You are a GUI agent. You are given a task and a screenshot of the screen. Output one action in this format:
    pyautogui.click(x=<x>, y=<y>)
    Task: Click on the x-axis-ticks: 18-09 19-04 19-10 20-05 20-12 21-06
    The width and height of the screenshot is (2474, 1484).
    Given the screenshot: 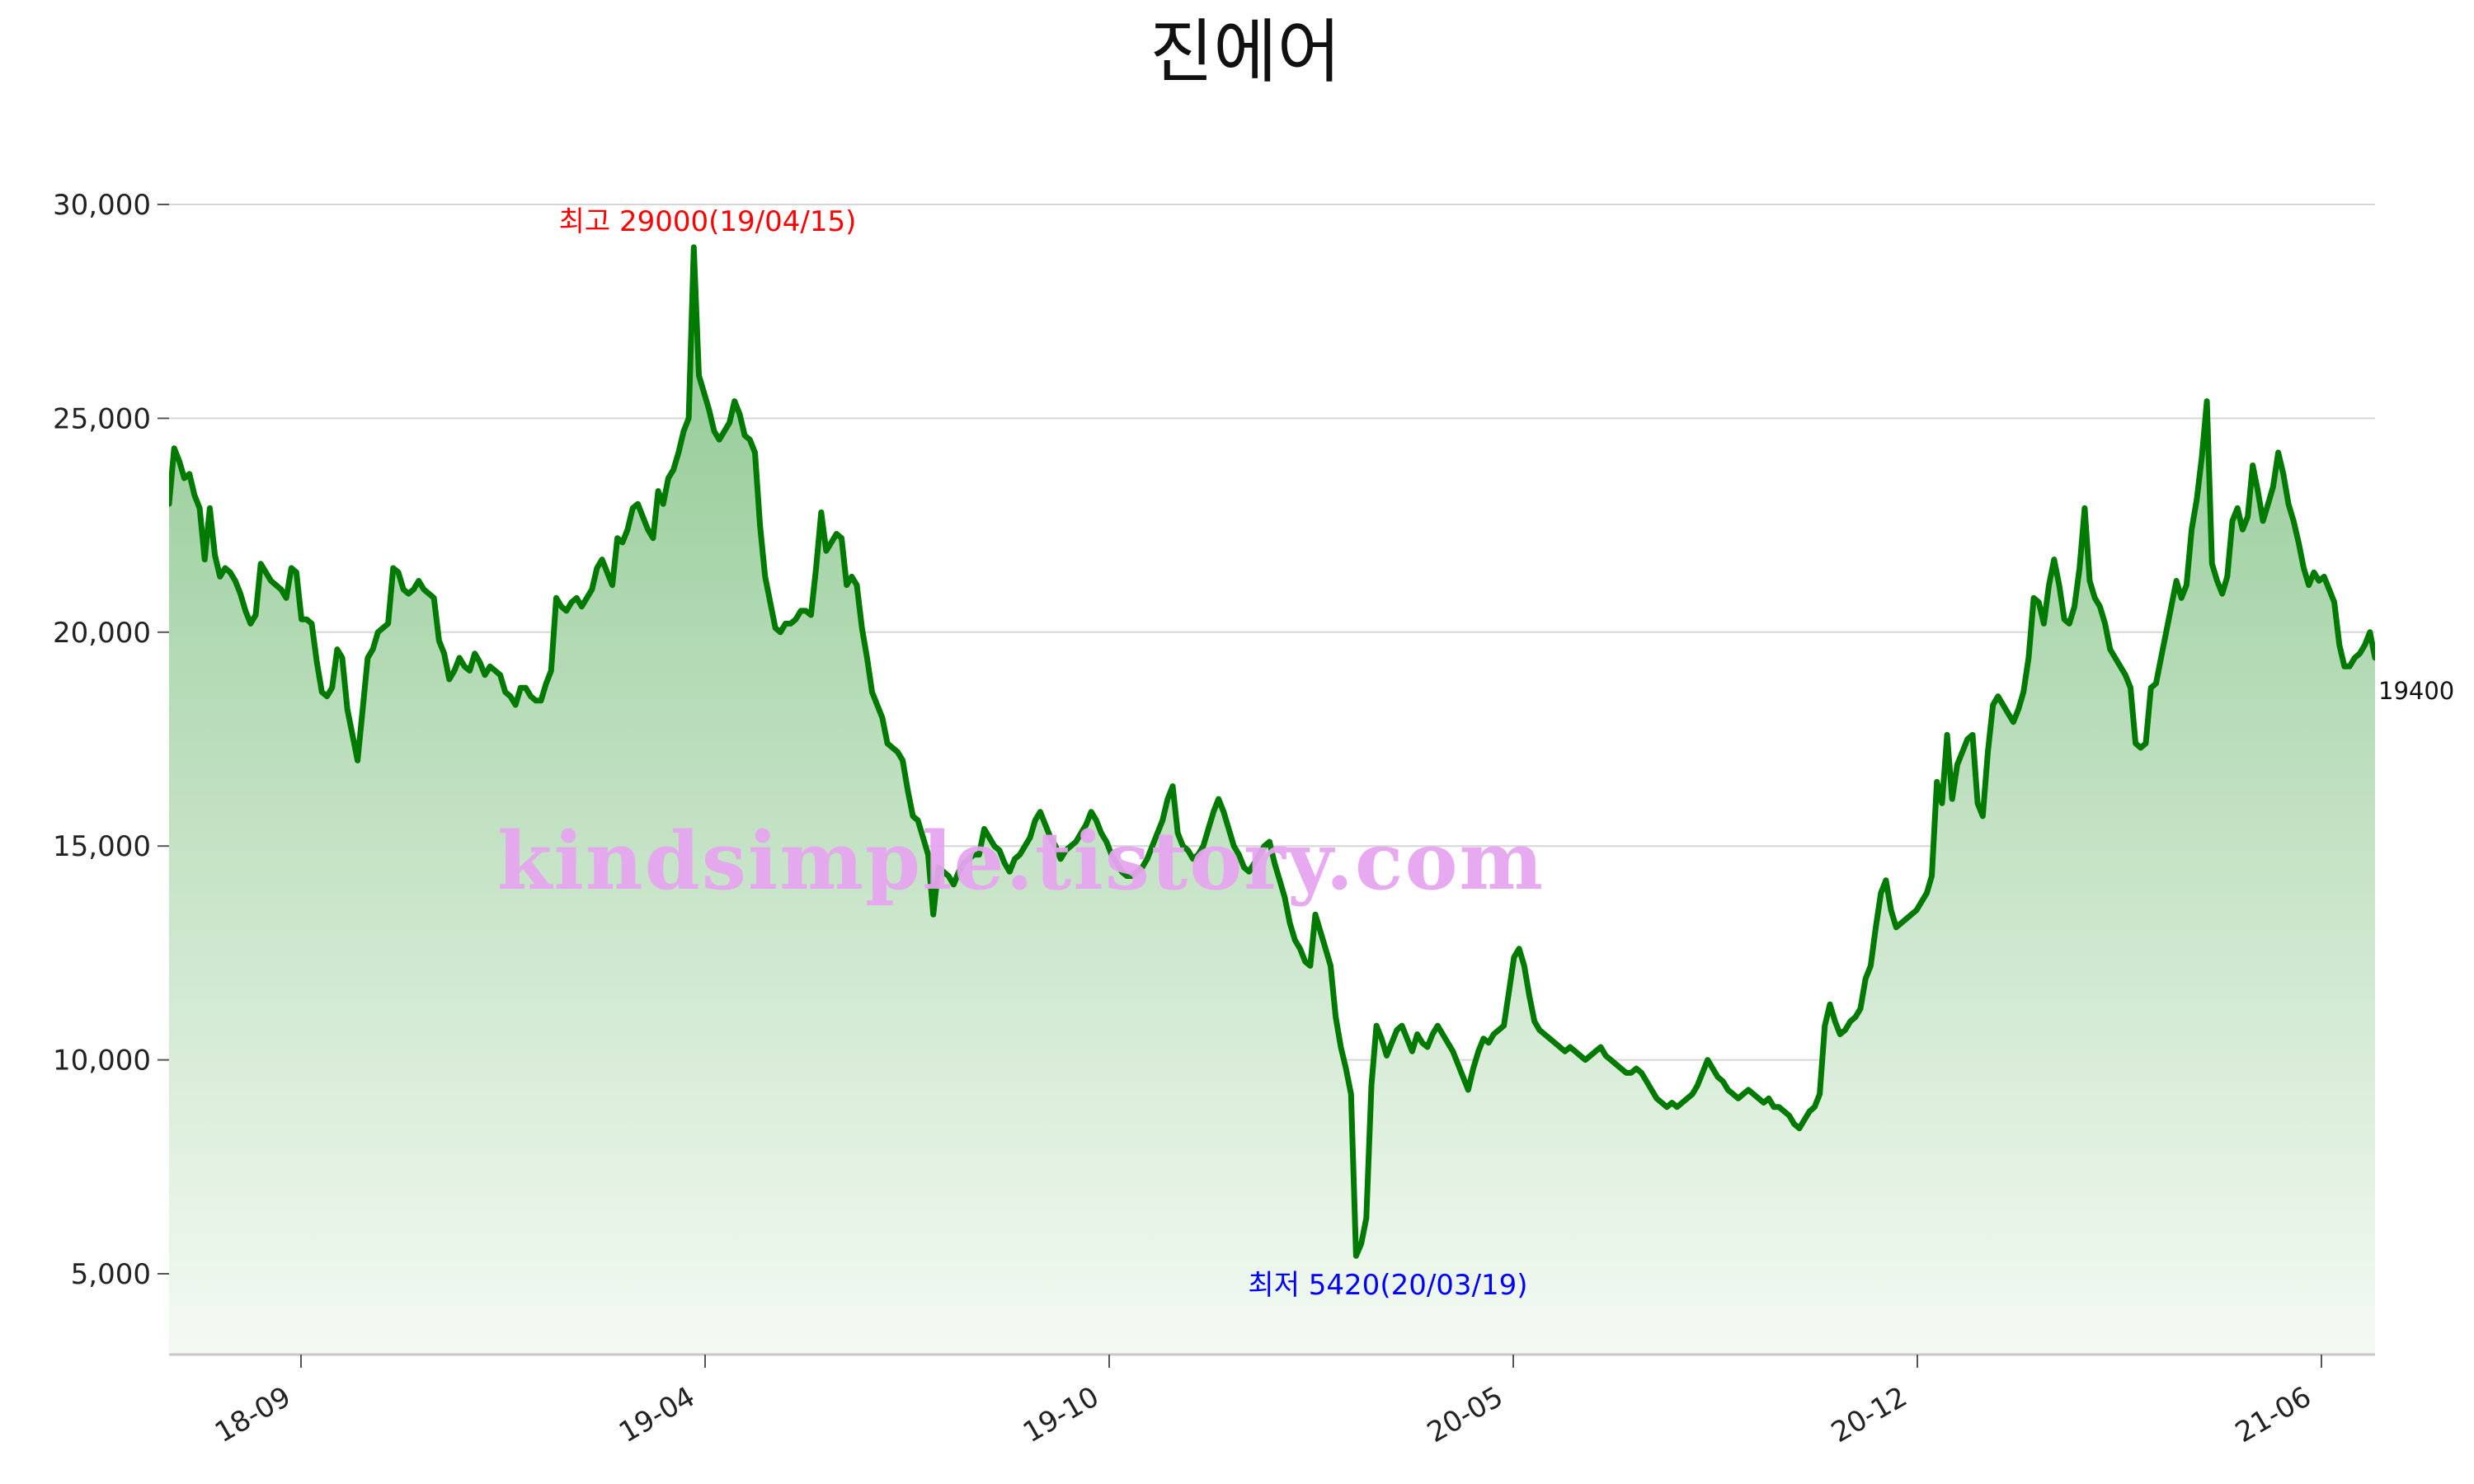 What is the action you would take?
    pyautogui.click(x=1265, y=1402)
    